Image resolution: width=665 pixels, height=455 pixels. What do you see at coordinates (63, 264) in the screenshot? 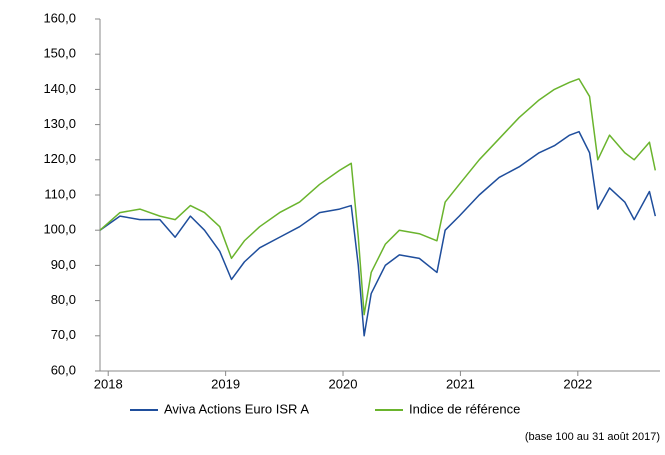
I see `y-tick-label: 90,0` at bounding box center [63, 264].